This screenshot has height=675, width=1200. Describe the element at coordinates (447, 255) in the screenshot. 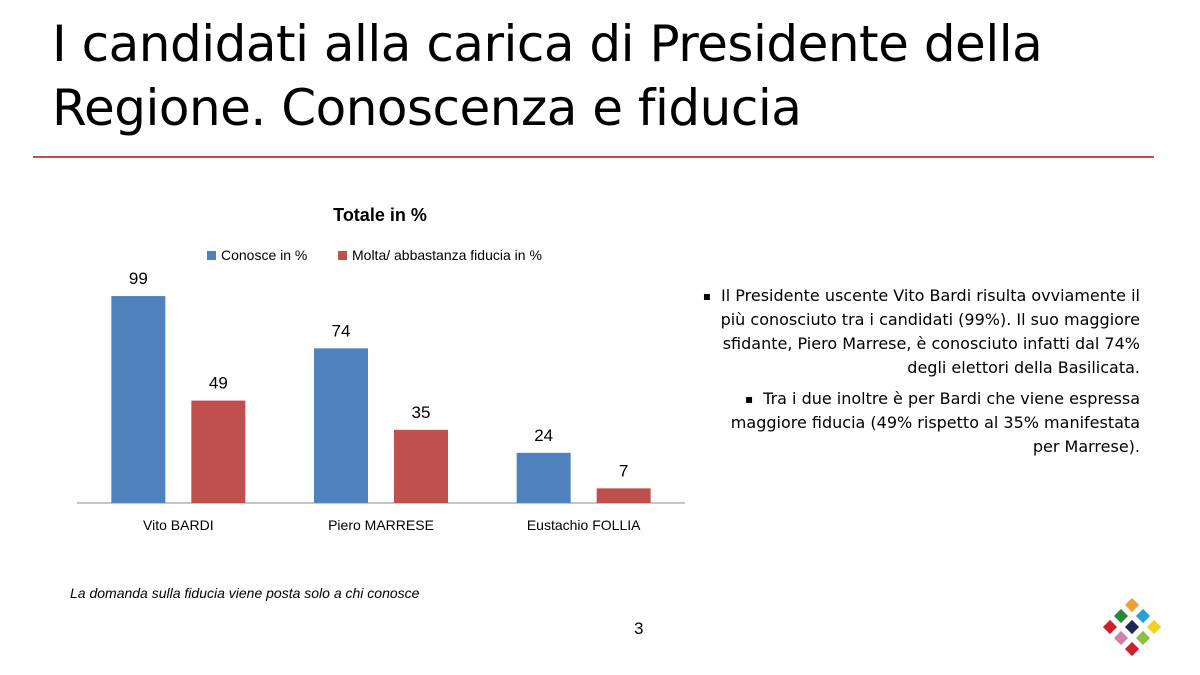

I see `legend-label: Molta/ abbastanza fiducia in %` at that location.